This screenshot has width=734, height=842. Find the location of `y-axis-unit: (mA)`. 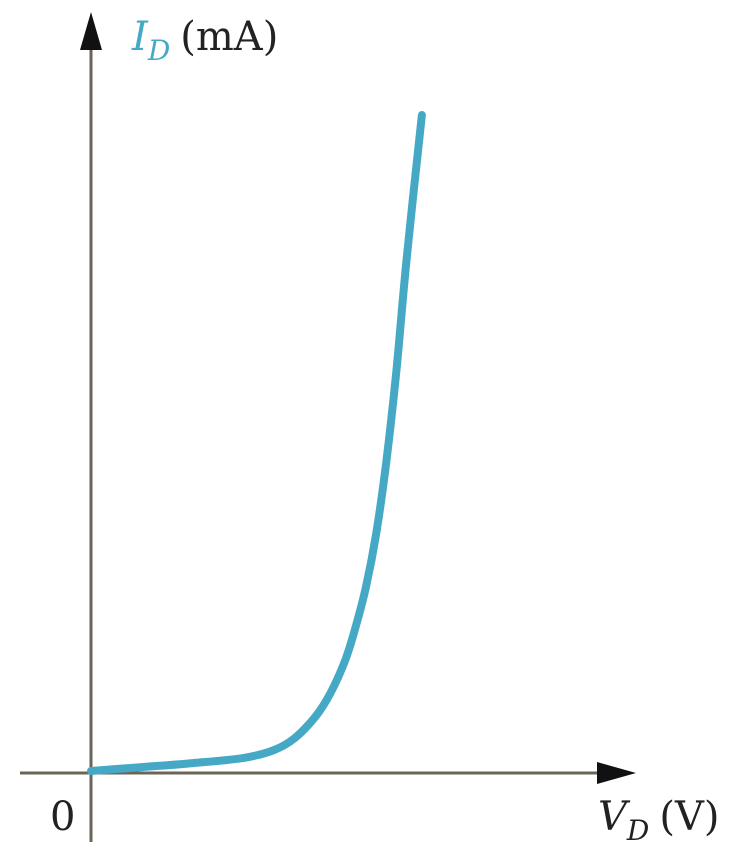

y-axis-unit: (mA) is located at coordinates (229, 37).